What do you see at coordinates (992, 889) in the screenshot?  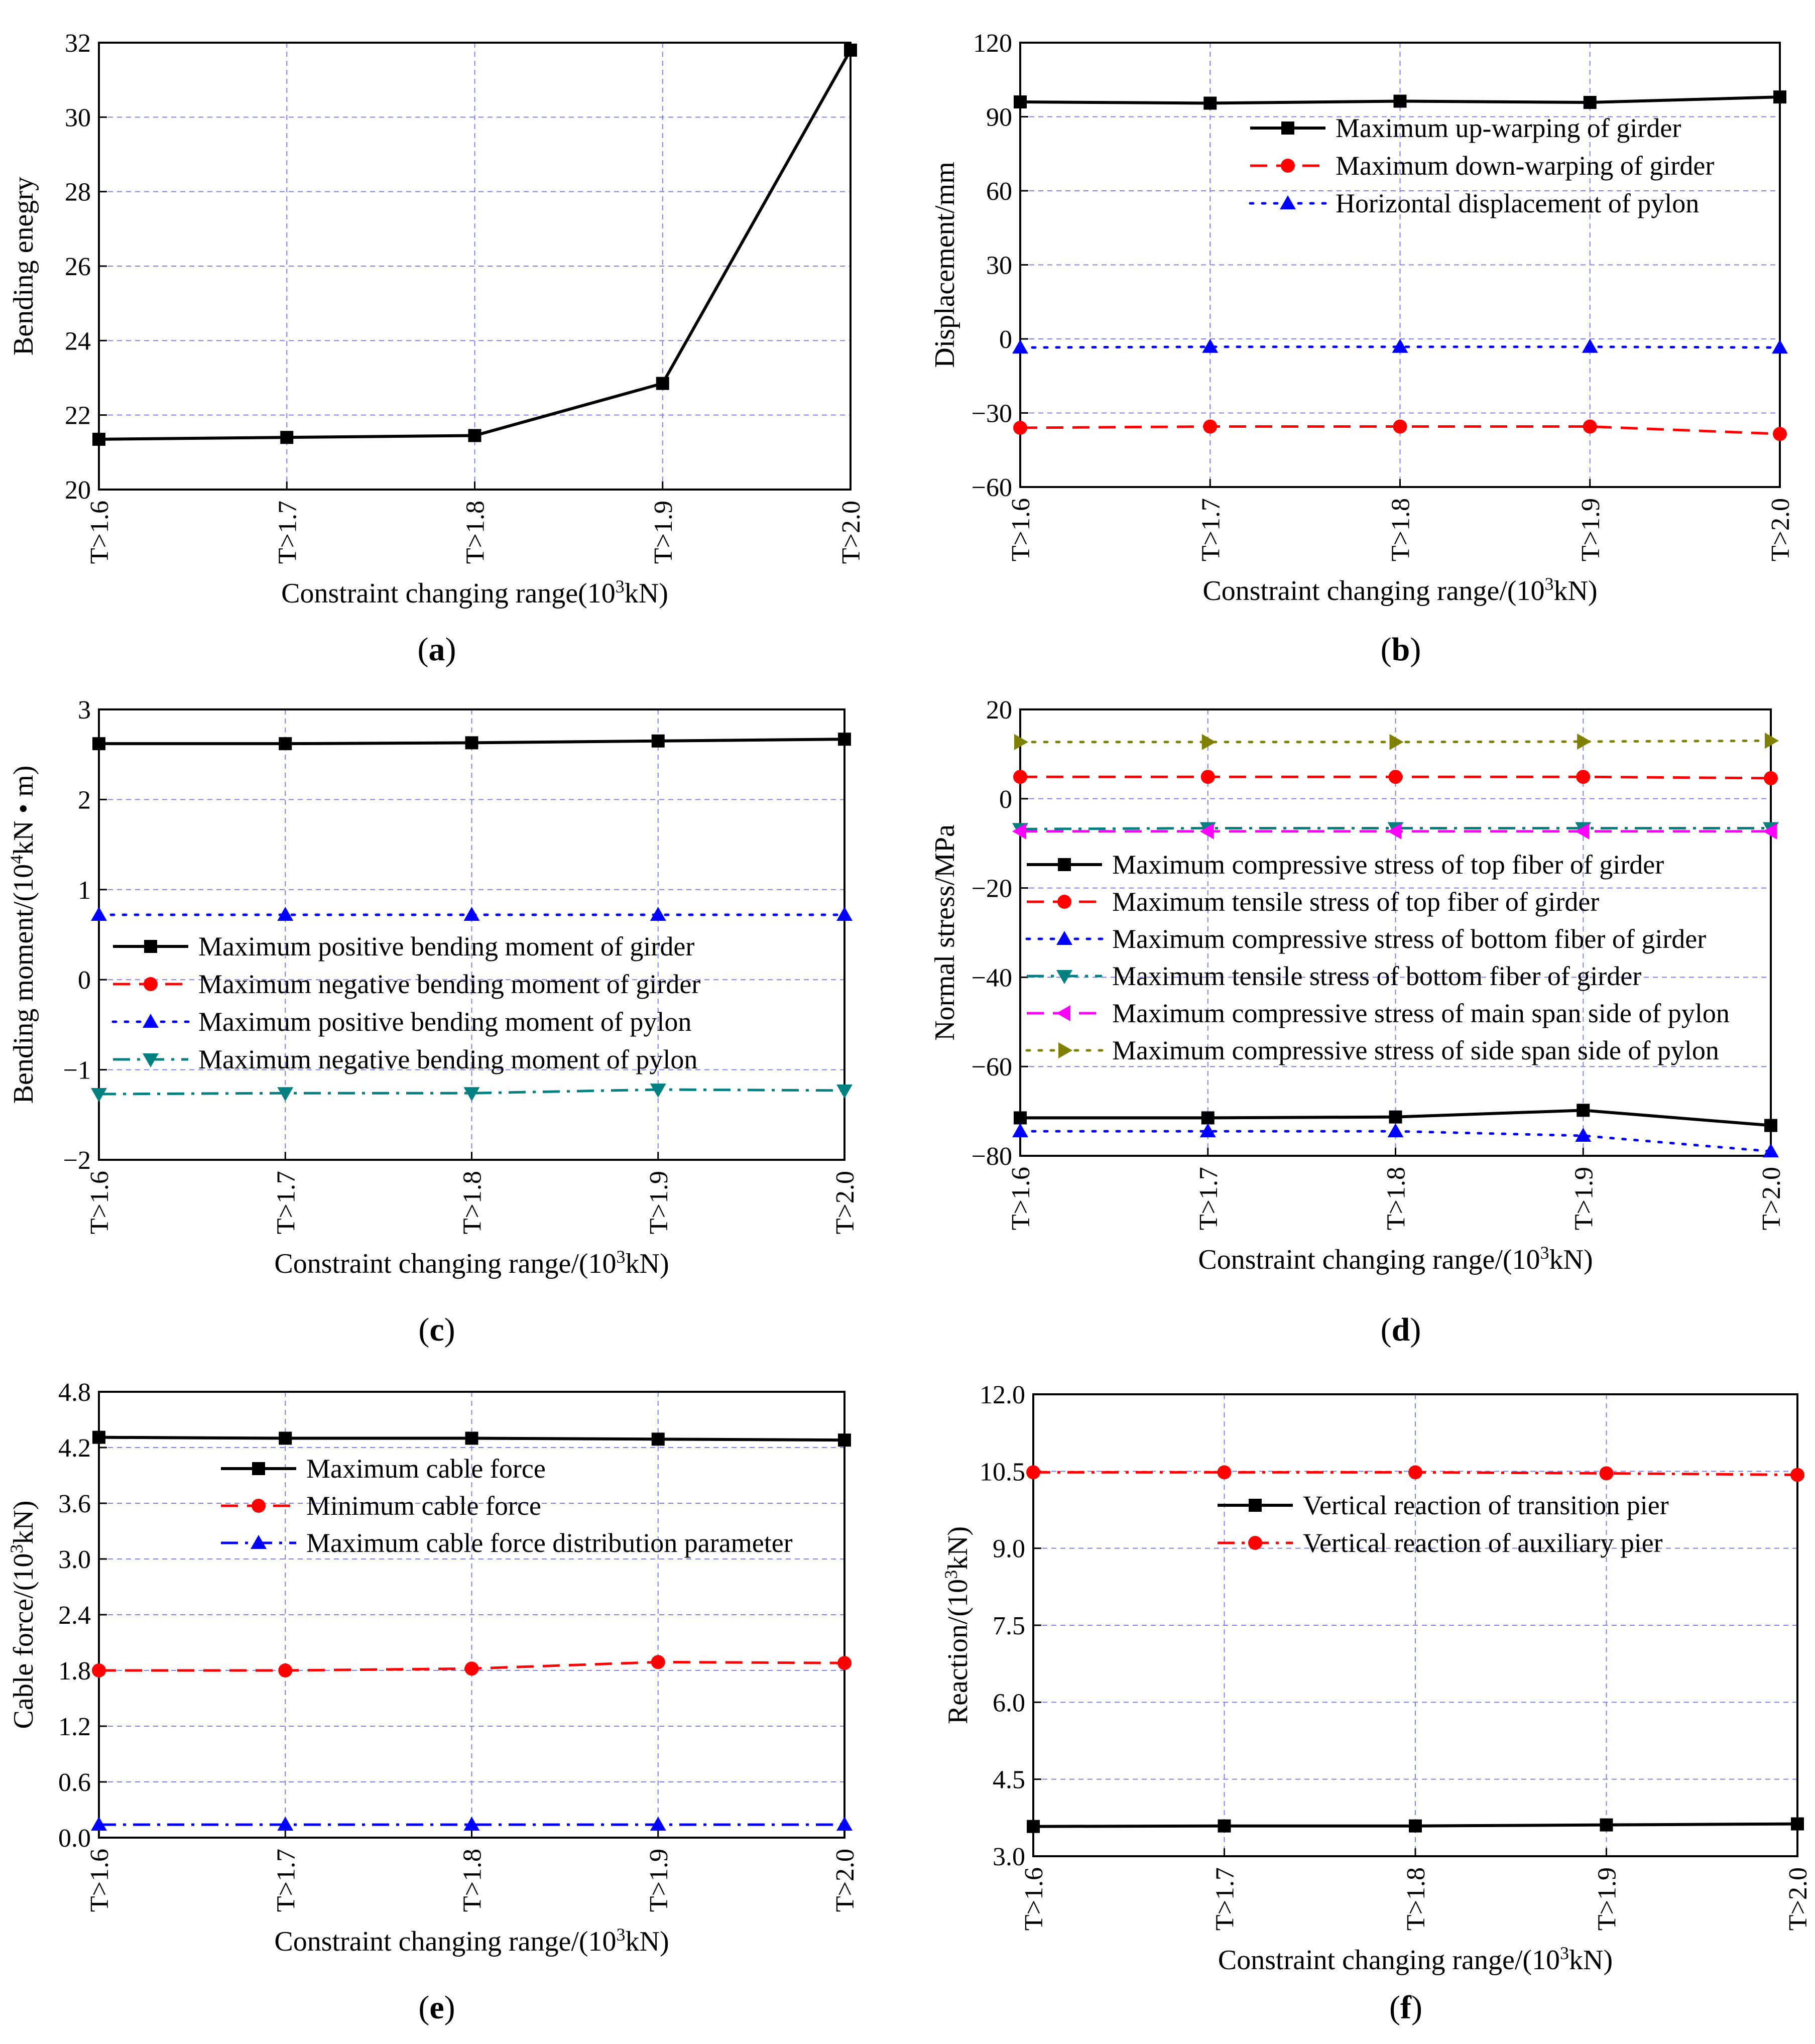 I see `y-tick-label: −20` at bounding box center [992, 889].